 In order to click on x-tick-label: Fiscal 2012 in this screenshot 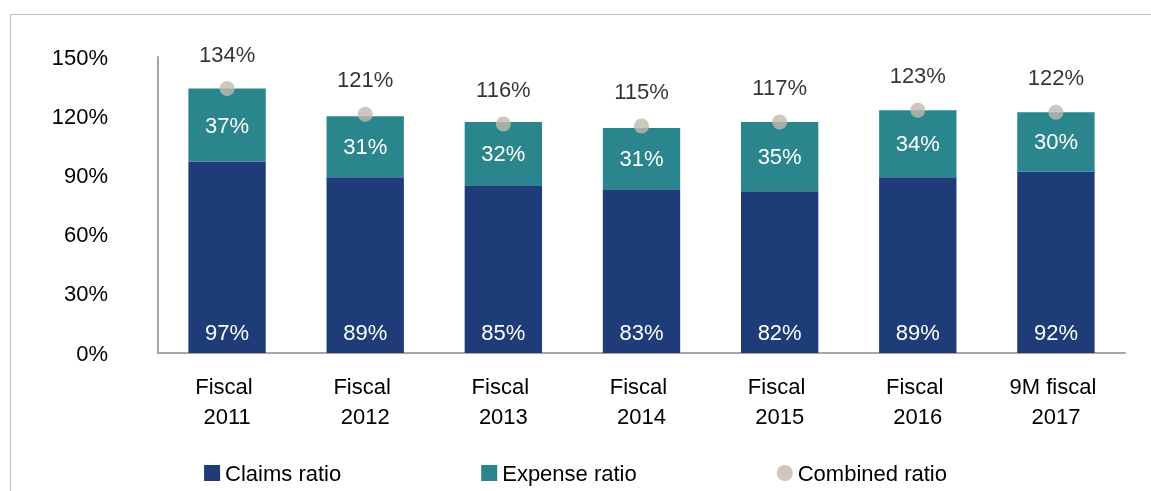, I will do `click(365, 401)`.